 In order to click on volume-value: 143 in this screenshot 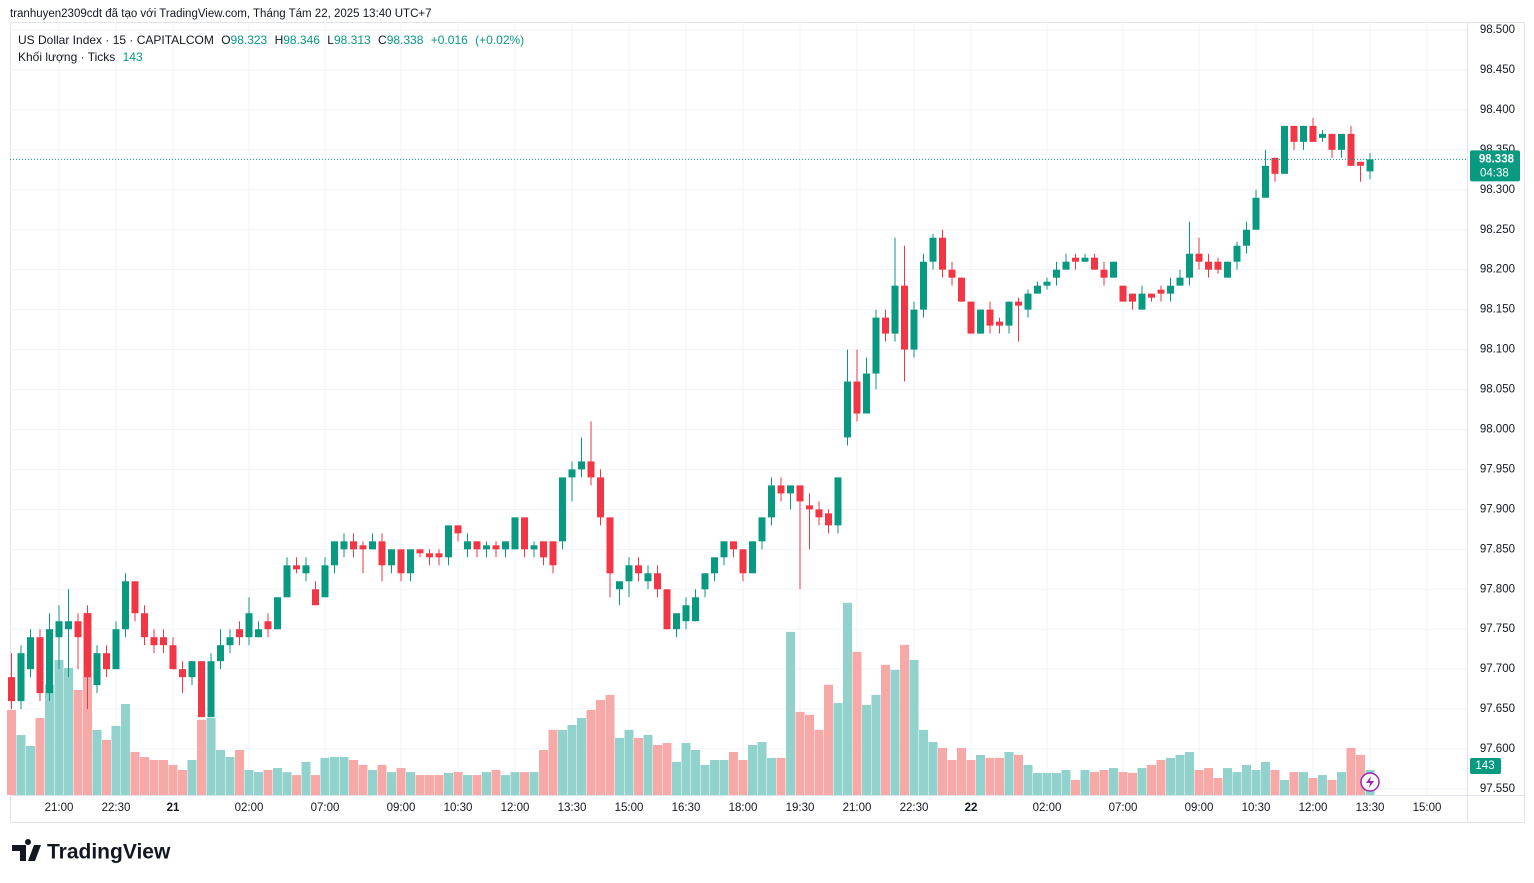, I will do `click(133, 57)`.